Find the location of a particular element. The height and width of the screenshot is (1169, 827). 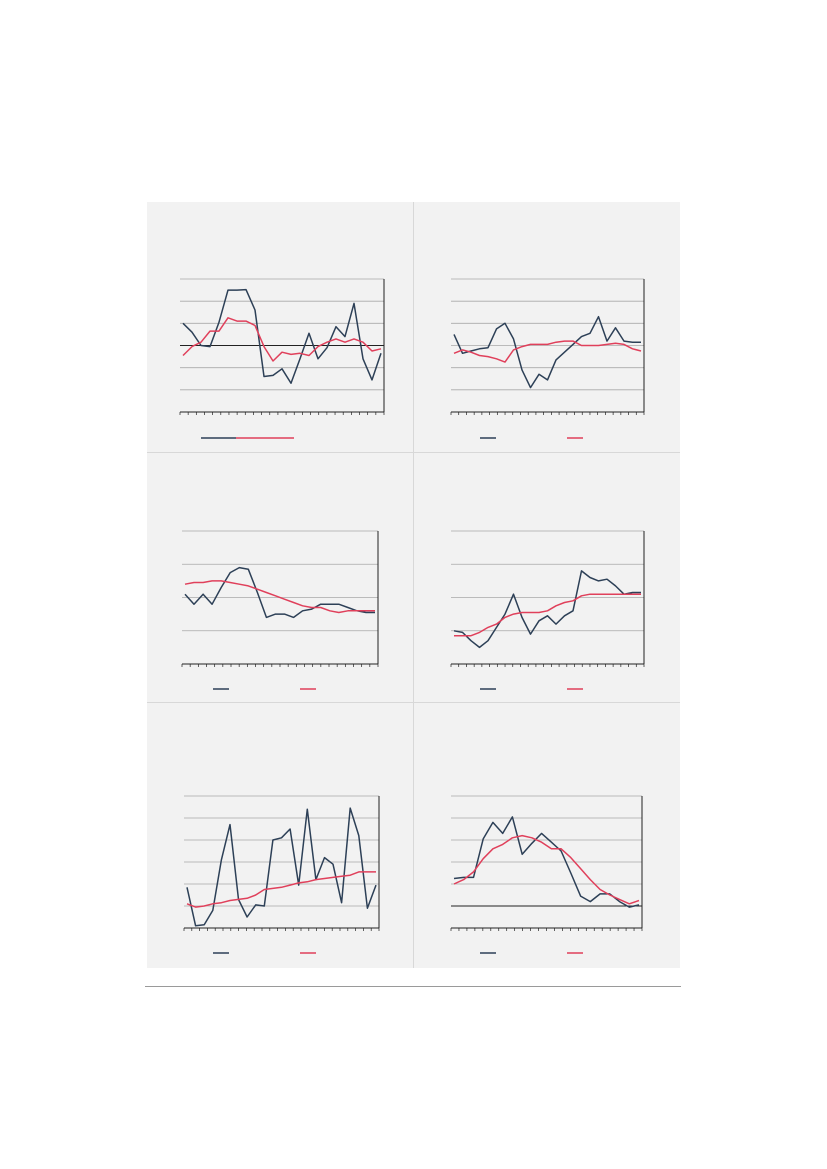

chart-2-svg is located at coordinates (547, 358).